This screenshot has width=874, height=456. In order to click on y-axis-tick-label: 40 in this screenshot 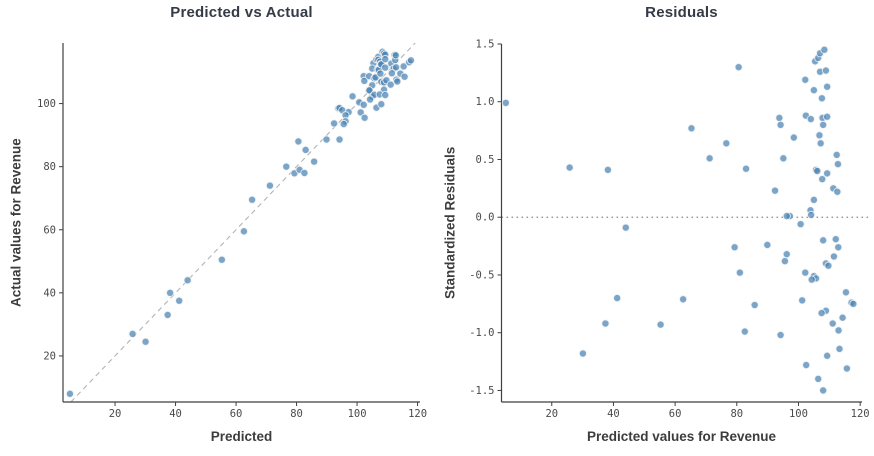, I will do `click(49, 293)`.